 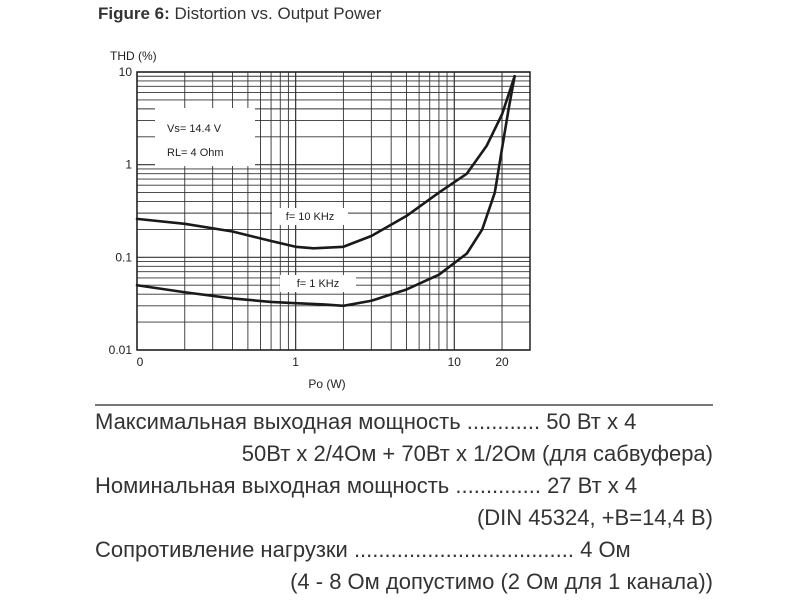 I want to click on annotation-text: Vs= 14.4 V, so click(x=194, y=129).